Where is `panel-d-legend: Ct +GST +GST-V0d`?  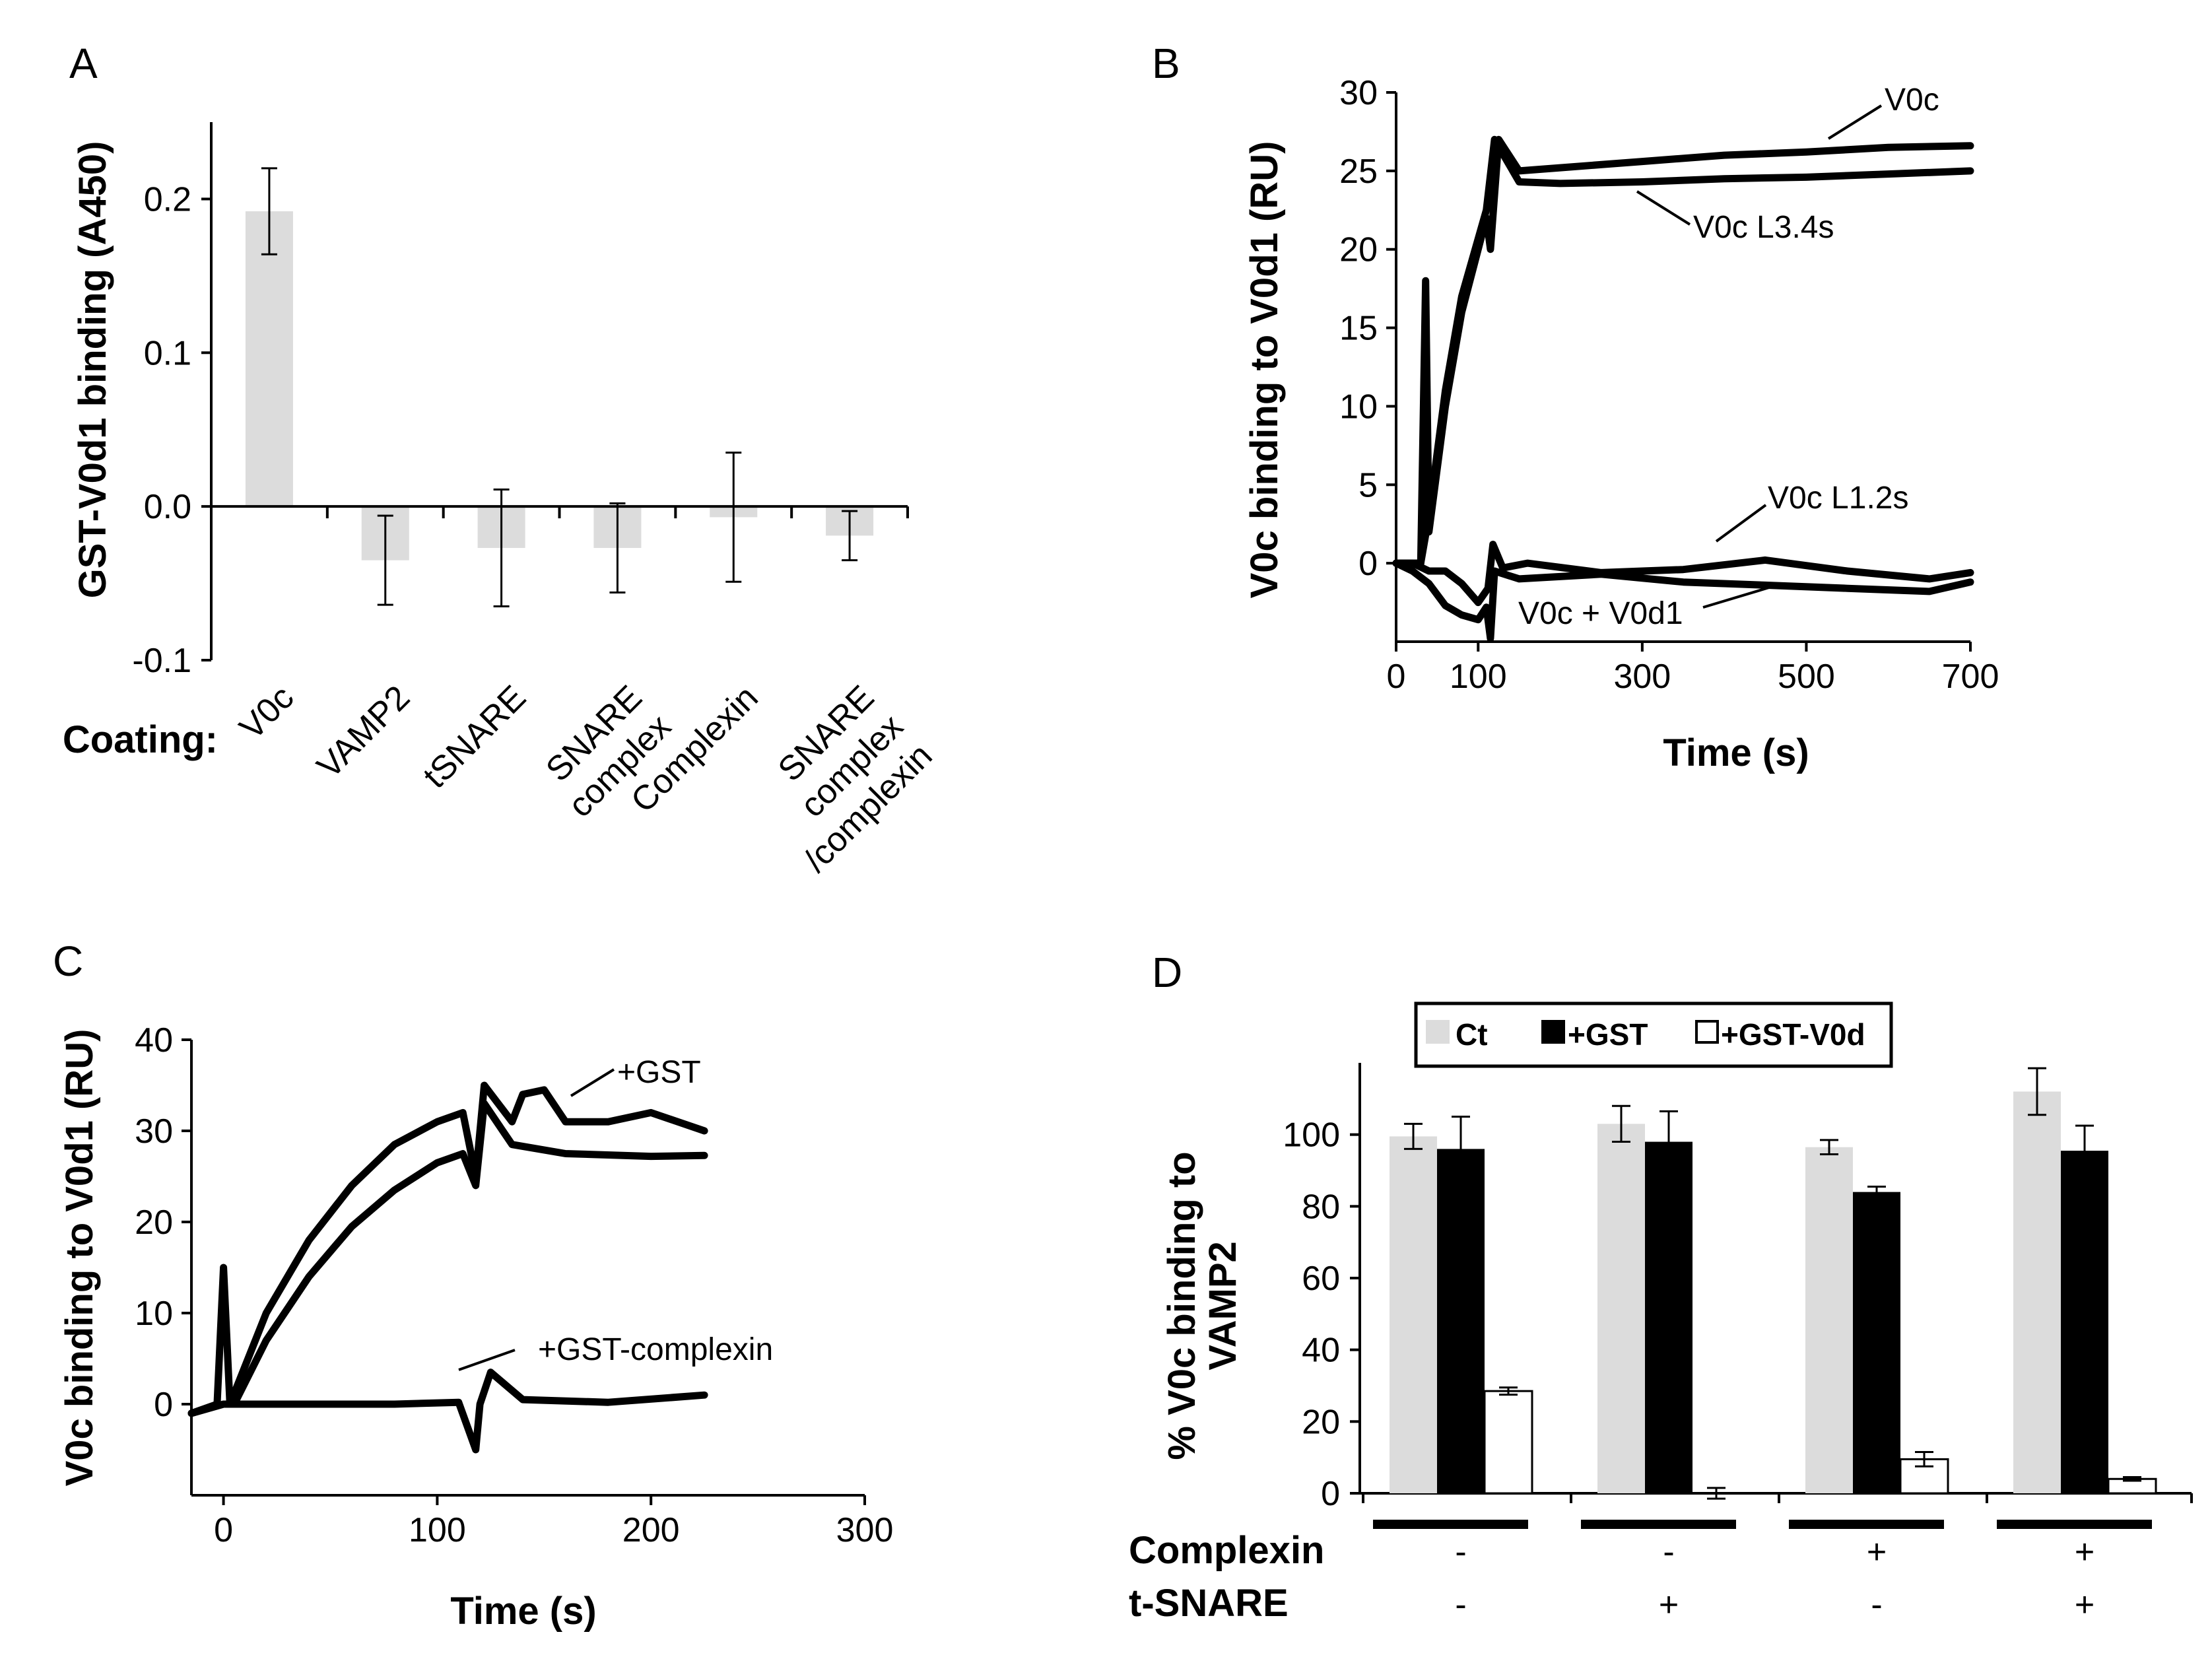 panel-d-legend: Ct +GST +GST-V0d is located at coordinates (1653, 1034).